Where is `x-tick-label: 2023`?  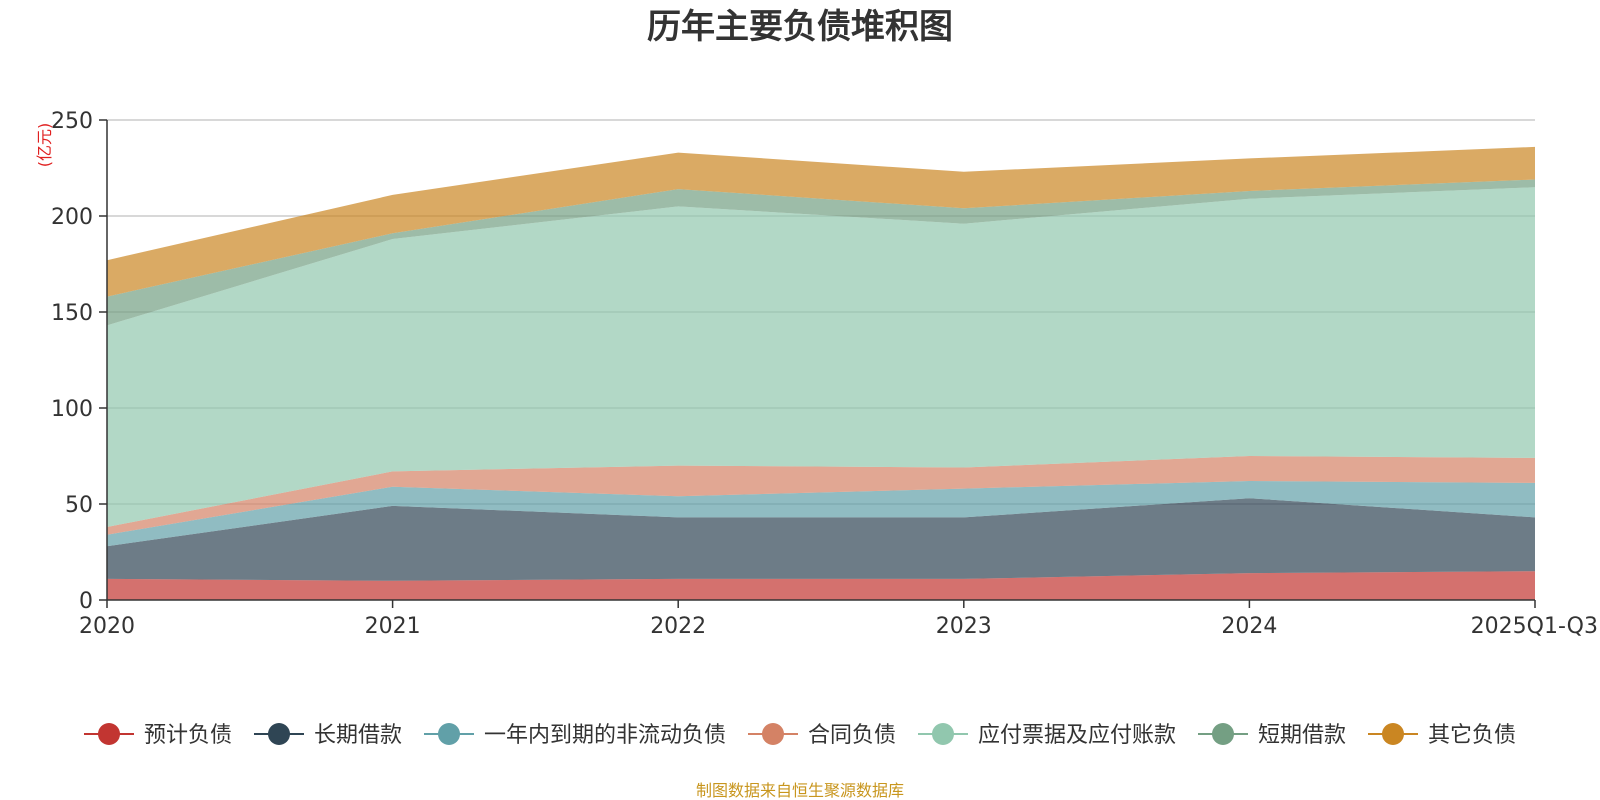
x-tick-label: 2023 is located at coordinates (964, 626).